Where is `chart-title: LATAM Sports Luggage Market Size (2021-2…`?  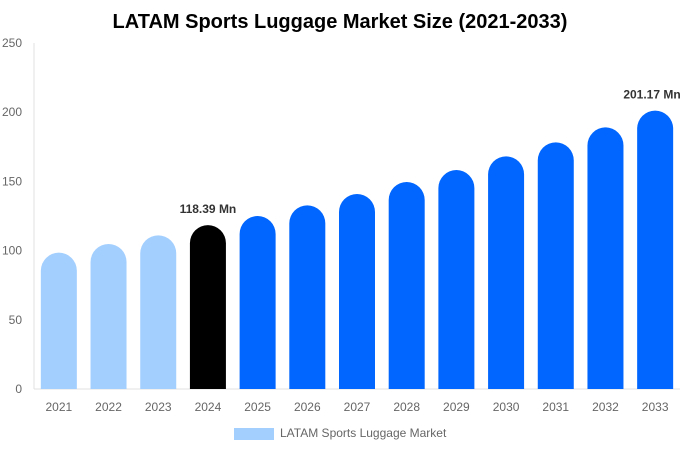 chart-title: LATAM Sports Luggage Market Size (2021-2… is located at coordinates (340, 22).